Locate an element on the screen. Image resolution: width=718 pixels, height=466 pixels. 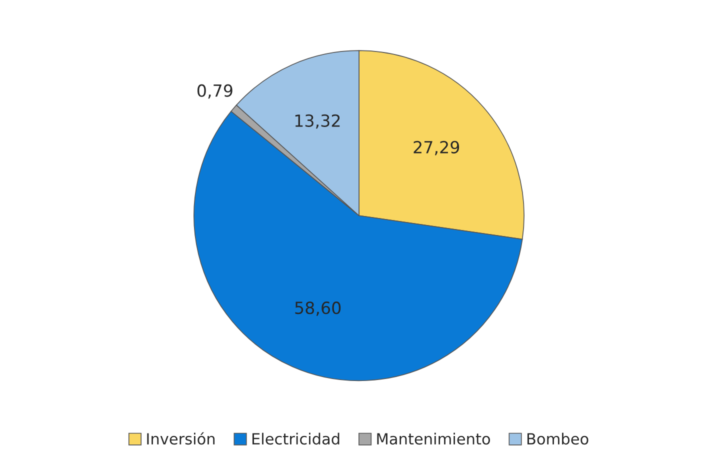
data-label: 13,32 is located at coordinates (317, 121).